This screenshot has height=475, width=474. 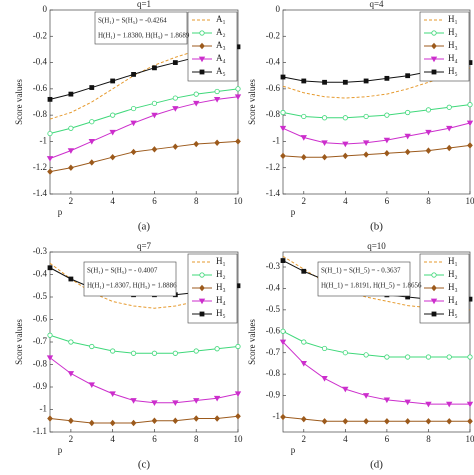 What do you see at coordinates (278, 9) in the screenshot?
I see `y-tick-label: 0` at bounding box center [278, 9].